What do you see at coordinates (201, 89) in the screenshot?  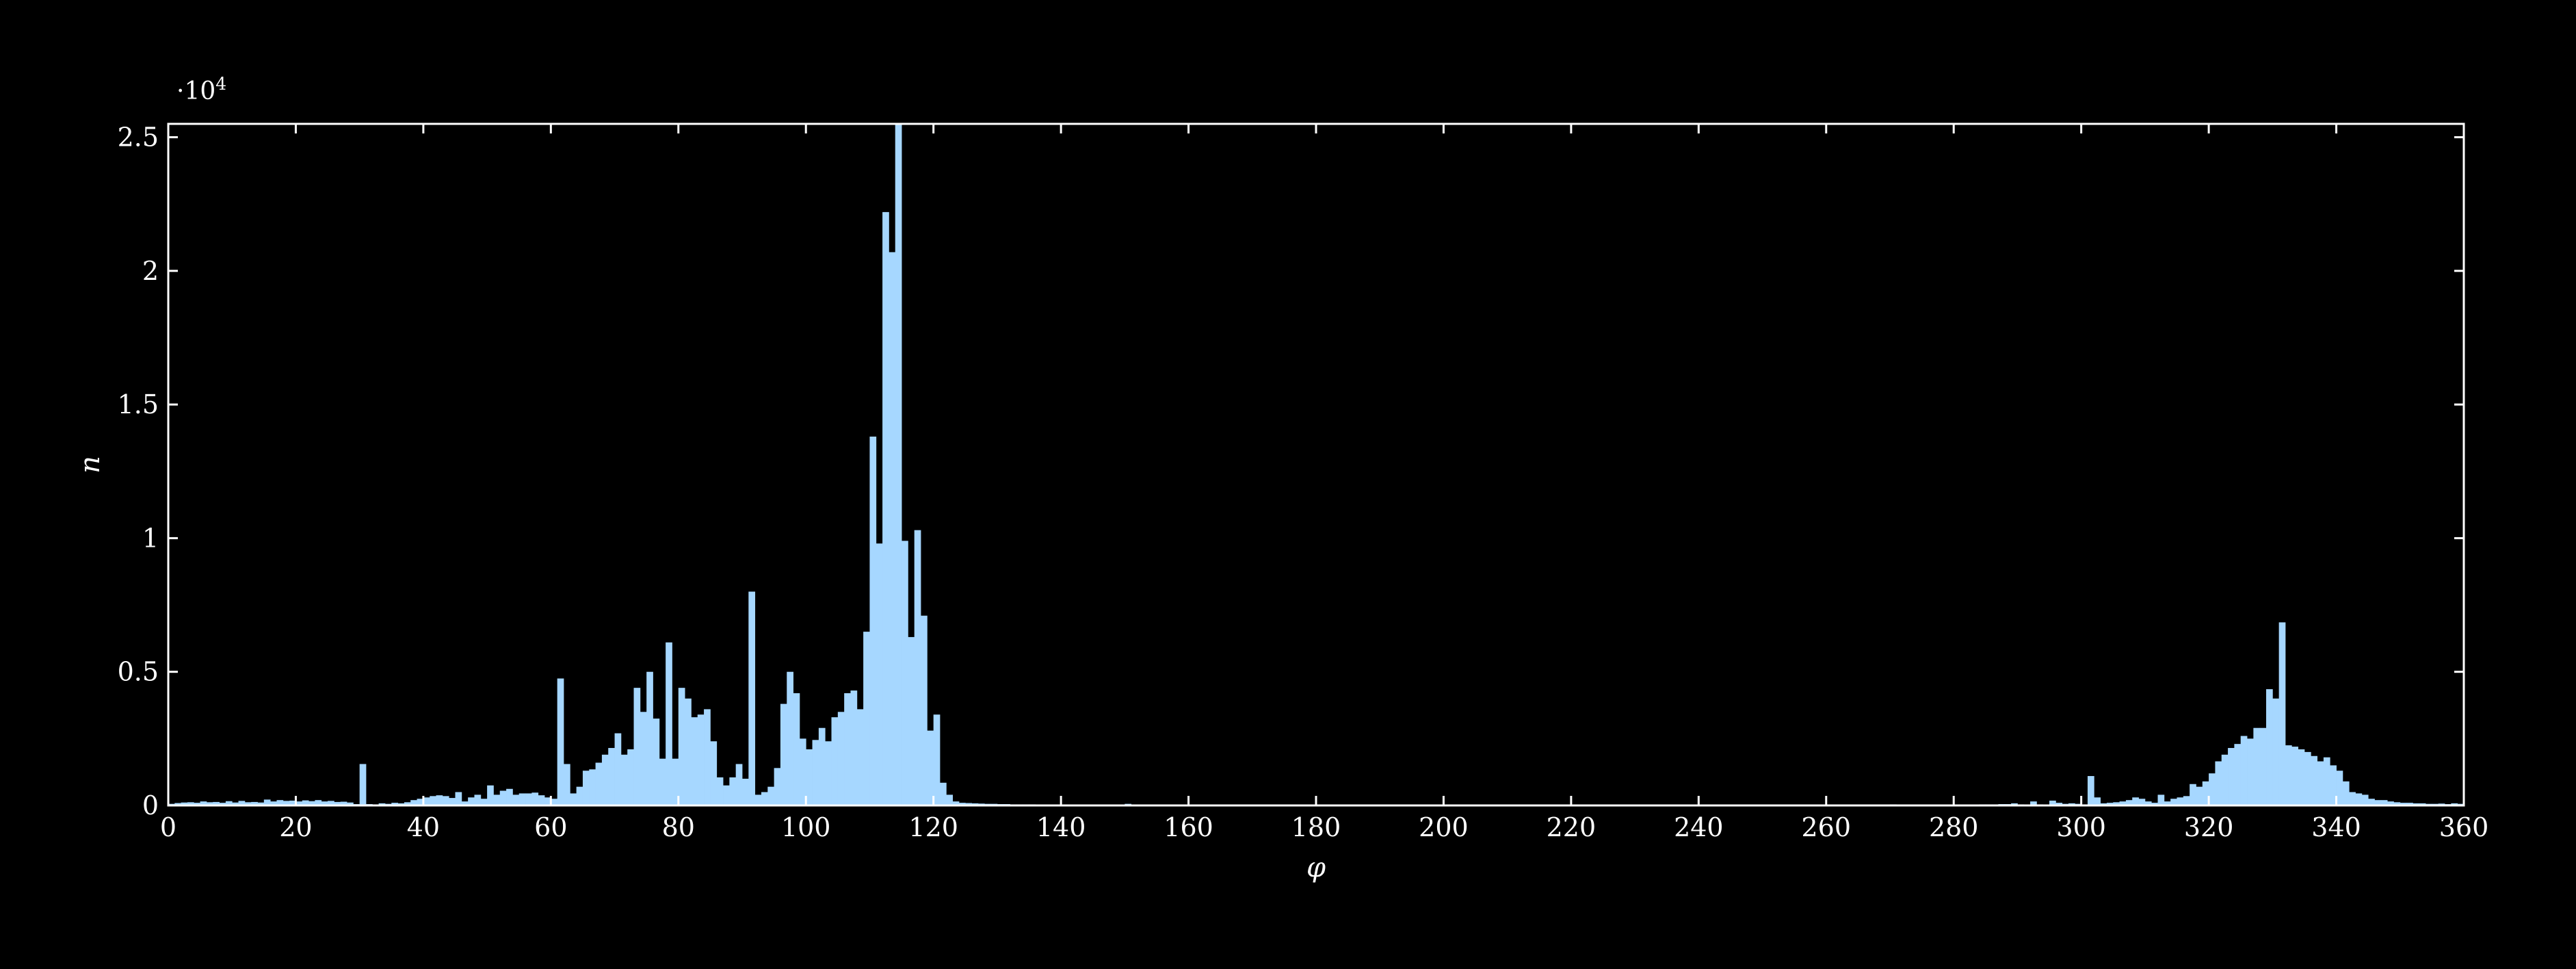 I see `y-axis-multiplier: ·104` at bounding box center [201, 89].